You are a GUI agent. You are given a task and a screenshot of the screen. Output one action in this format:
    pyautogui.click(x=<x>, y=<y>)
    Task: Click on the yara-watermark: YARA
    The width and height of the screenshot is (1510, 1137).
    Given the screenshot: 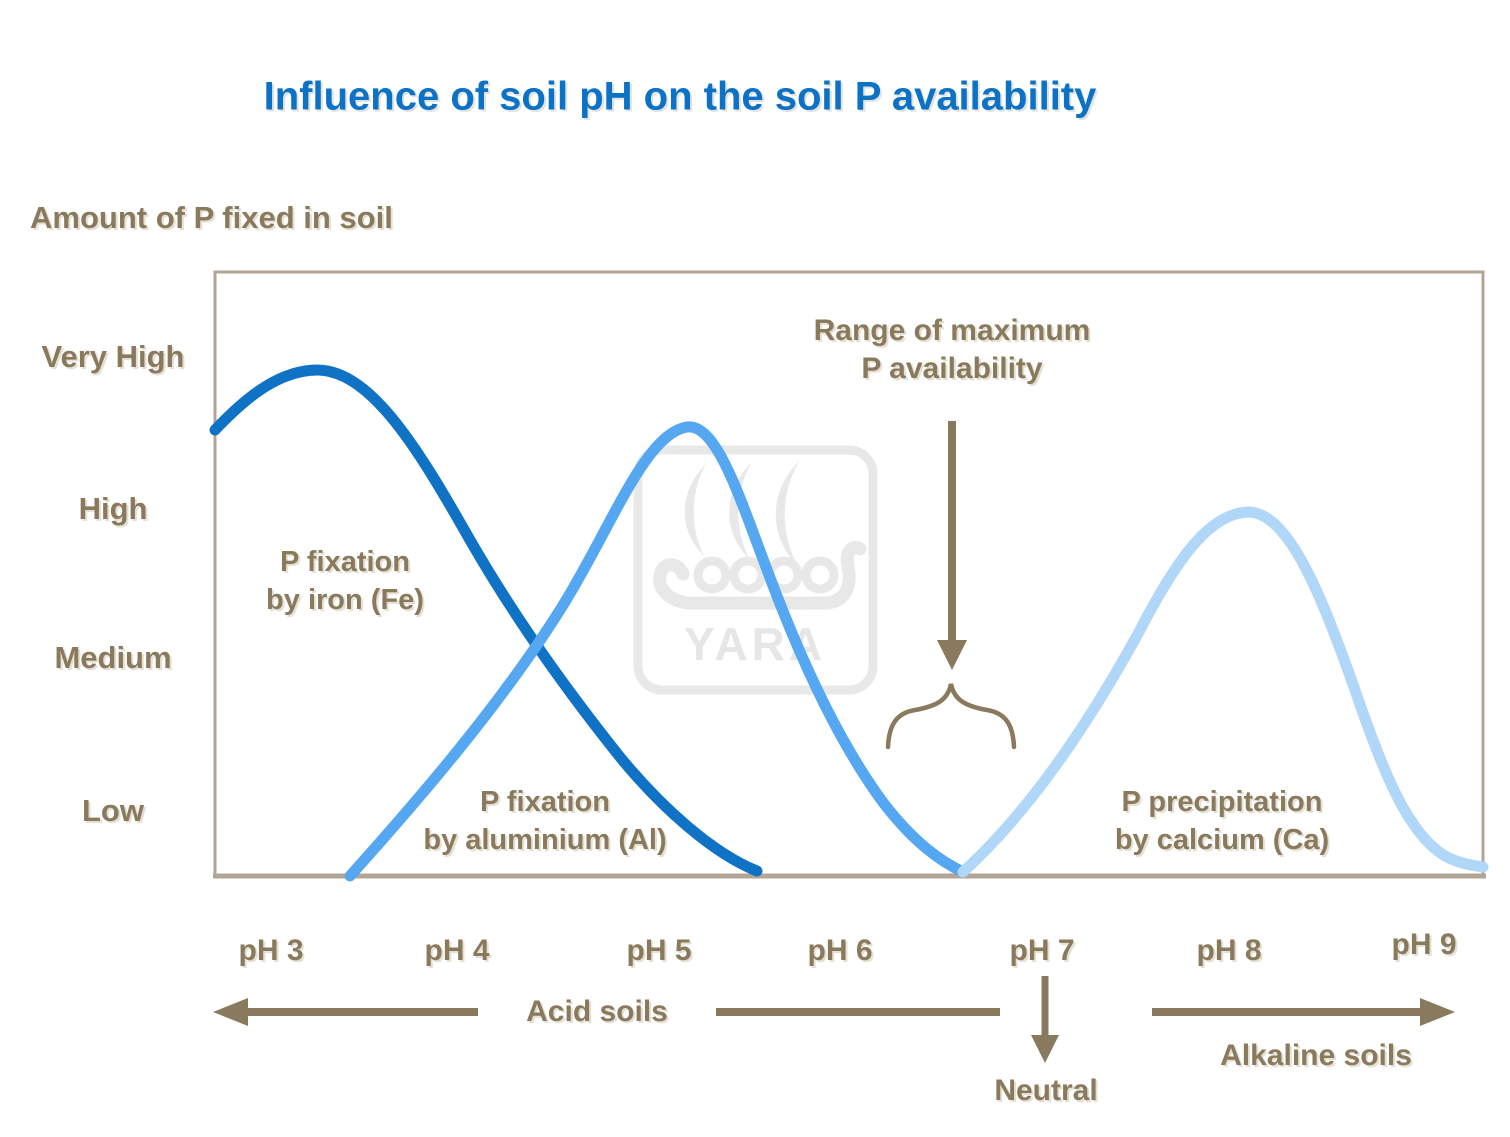 What is the action you would take?
    pyautogui.click(x=755, y=570)
    